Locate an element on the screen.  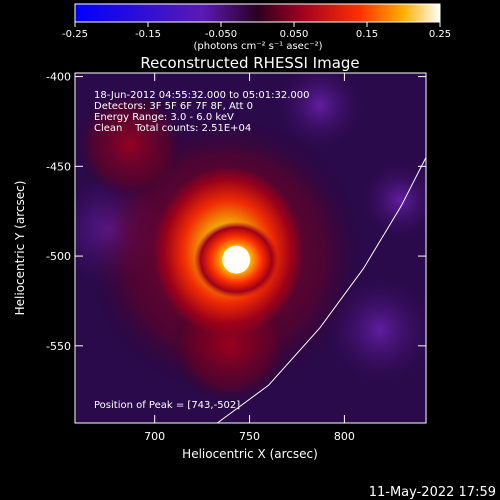
x-tick-label: 700 is located at coordinates (154, 436).